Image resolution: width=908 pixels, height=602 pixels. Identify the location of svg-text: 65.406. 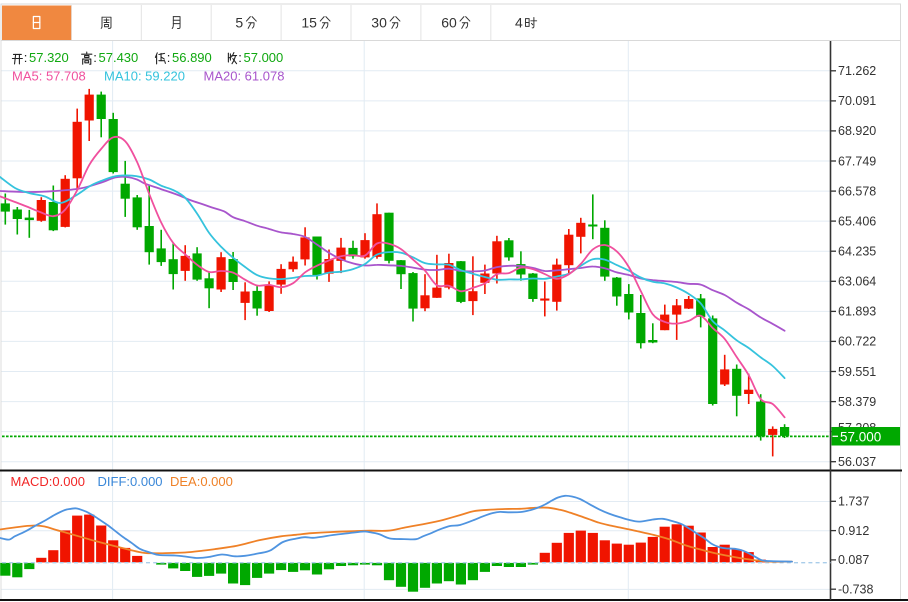
(857, 221).